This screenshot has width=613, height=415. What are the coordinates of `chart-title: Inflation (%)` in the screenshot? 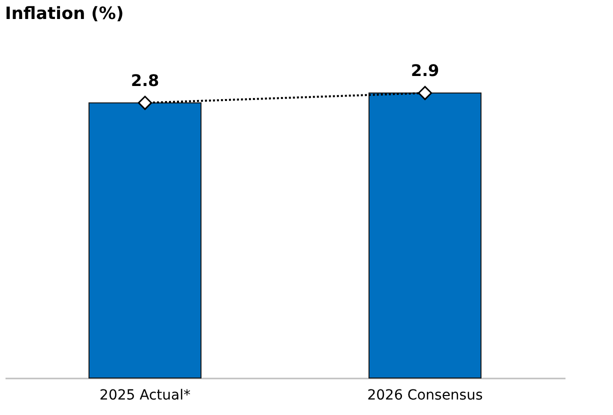 It's located at (64, 14).